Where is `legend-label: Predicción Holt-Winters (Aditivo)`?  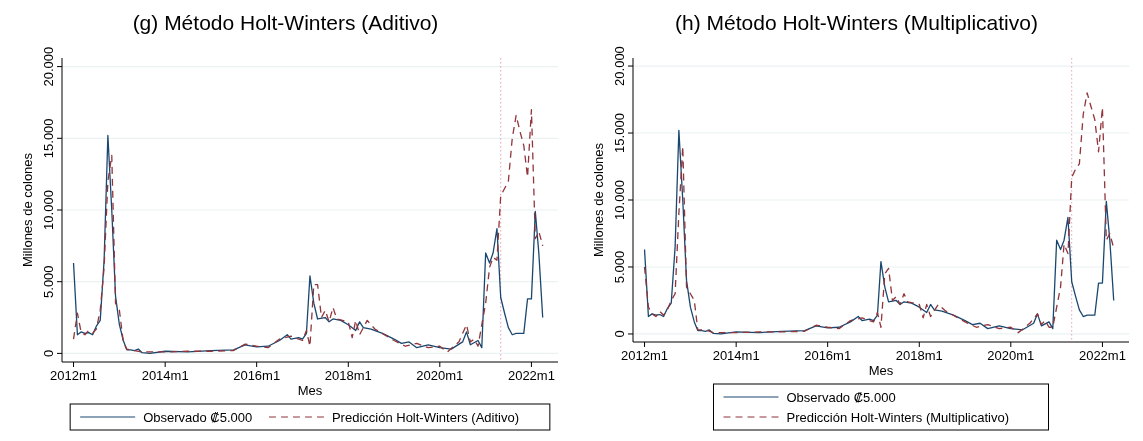
legend-label: Predicción Holt-Winters (Aditivo) is located at coordinates (425, 417).